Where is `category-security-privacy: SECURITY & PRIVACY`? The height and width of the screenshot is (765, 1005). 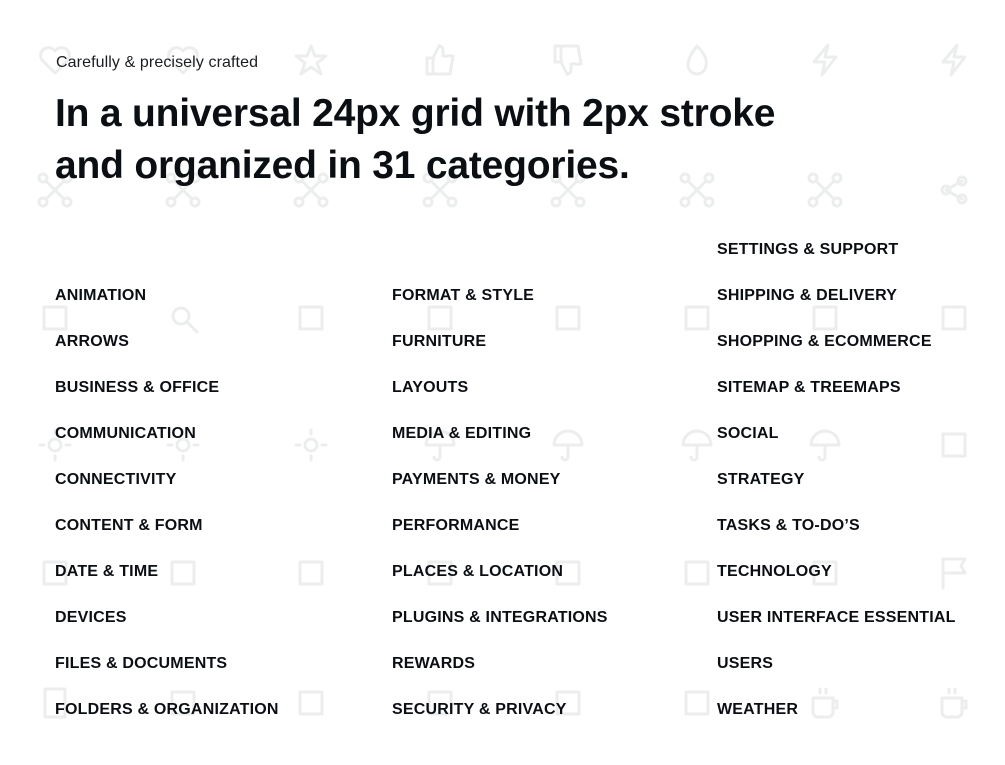
category-security-privacy: SECURITY & PRIVACY is located at coordinates (479, 709).